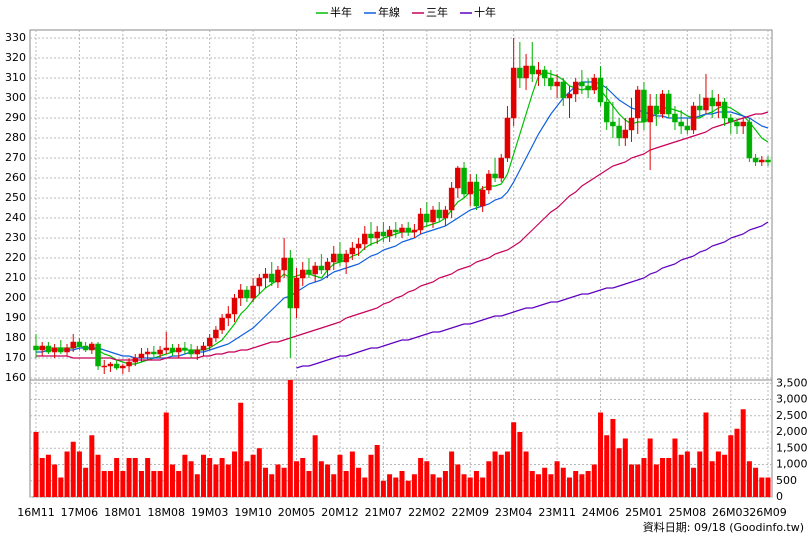 Image resolution: width=808 pixels, height=540 pixels. Describe the element at coordinates (15, 97) in the screenshot. I see `y-tick-label: 300` at that location.